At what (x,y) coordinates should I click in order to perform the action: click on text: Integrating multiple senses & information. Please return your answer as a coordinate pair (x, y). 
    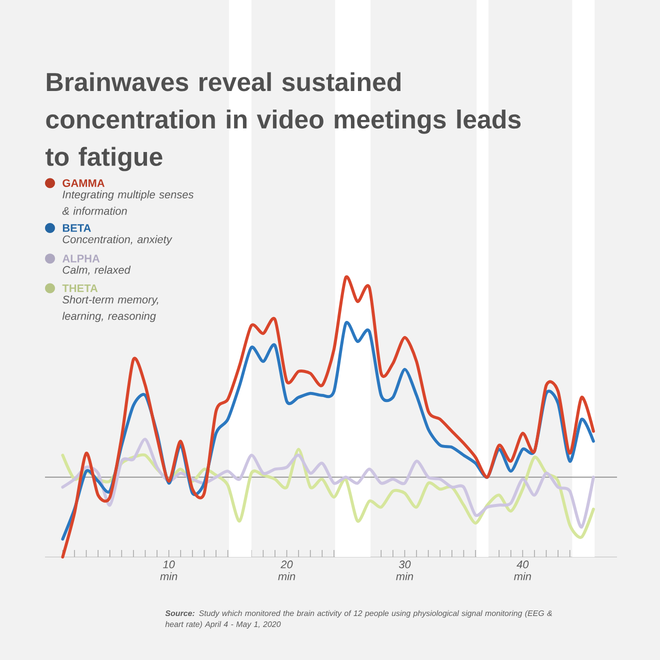
    Looking at the image, I should click on (128, 202).